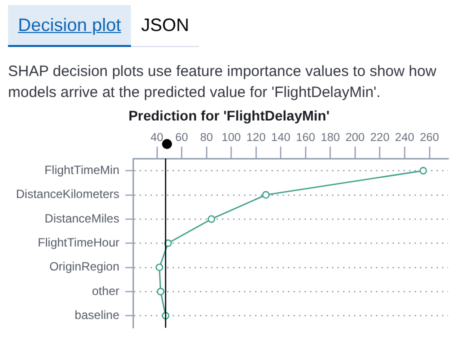 The width and height of the screenshot is (462, 341). What do you see at coordinates (82, 218) in the screenshot?
I see `y-tick-label: DistanceMiles` at bounding box center [82, 218].